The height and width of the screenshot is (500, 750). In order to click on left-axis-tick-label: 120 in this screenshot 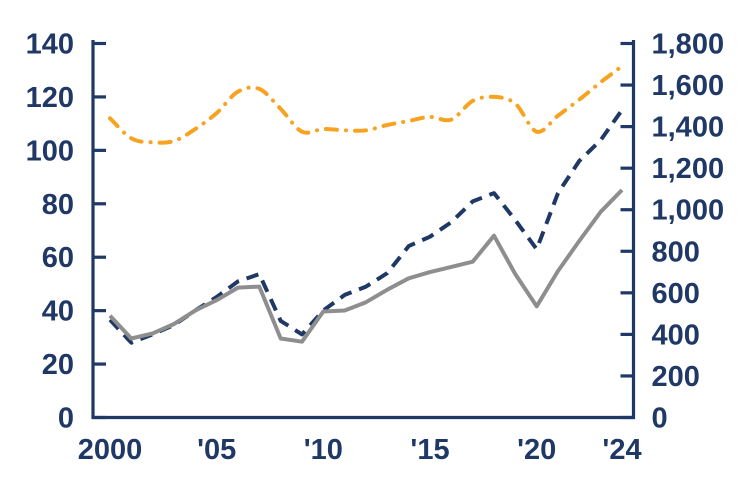, I will do `click(50, 98)`.